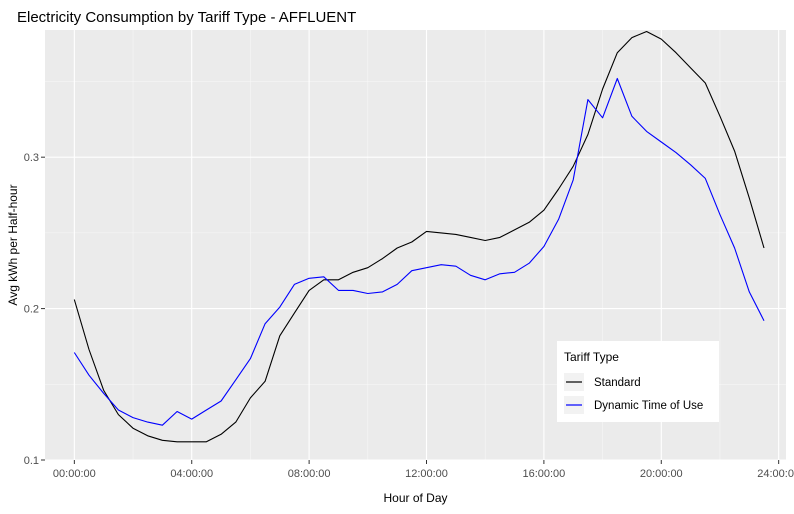  I want to click on y-tick-label: 0.3, so click(31, 158).